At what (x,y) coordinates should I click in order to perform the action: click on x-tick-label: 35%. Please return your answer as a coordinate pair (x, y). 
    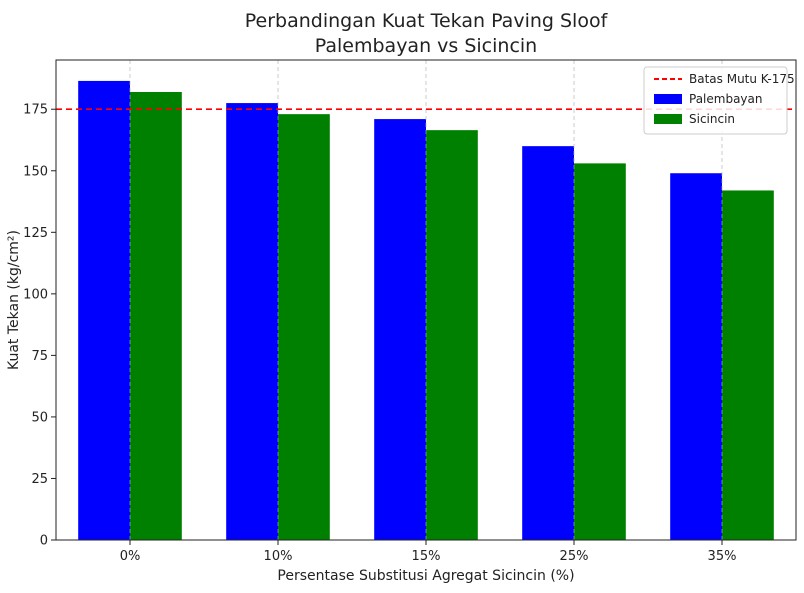
    Looking at the image, I should click on (722, 556).